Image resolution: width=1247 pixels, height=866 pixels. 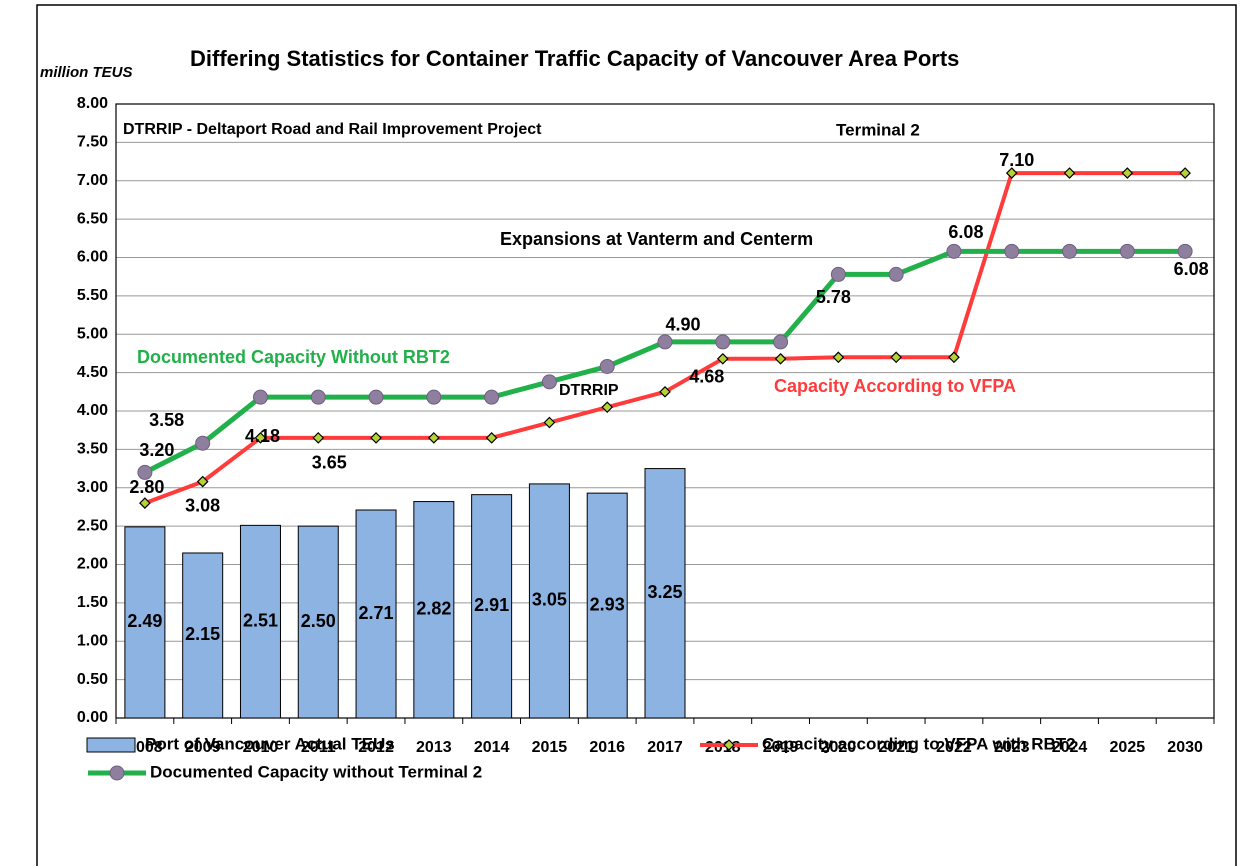 What do you see at coordinates (607, 604) in the screenshot?
I see `data-label: 2.93` at bounding box center [607, 604].